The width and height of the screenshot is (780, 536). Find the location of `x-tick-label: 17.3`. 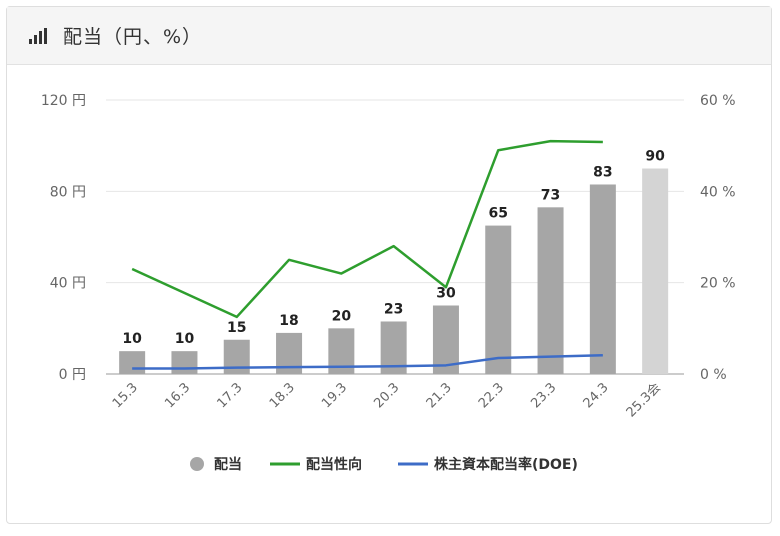

x-tick-label: 17.3 is located at coordinates (229, 395).